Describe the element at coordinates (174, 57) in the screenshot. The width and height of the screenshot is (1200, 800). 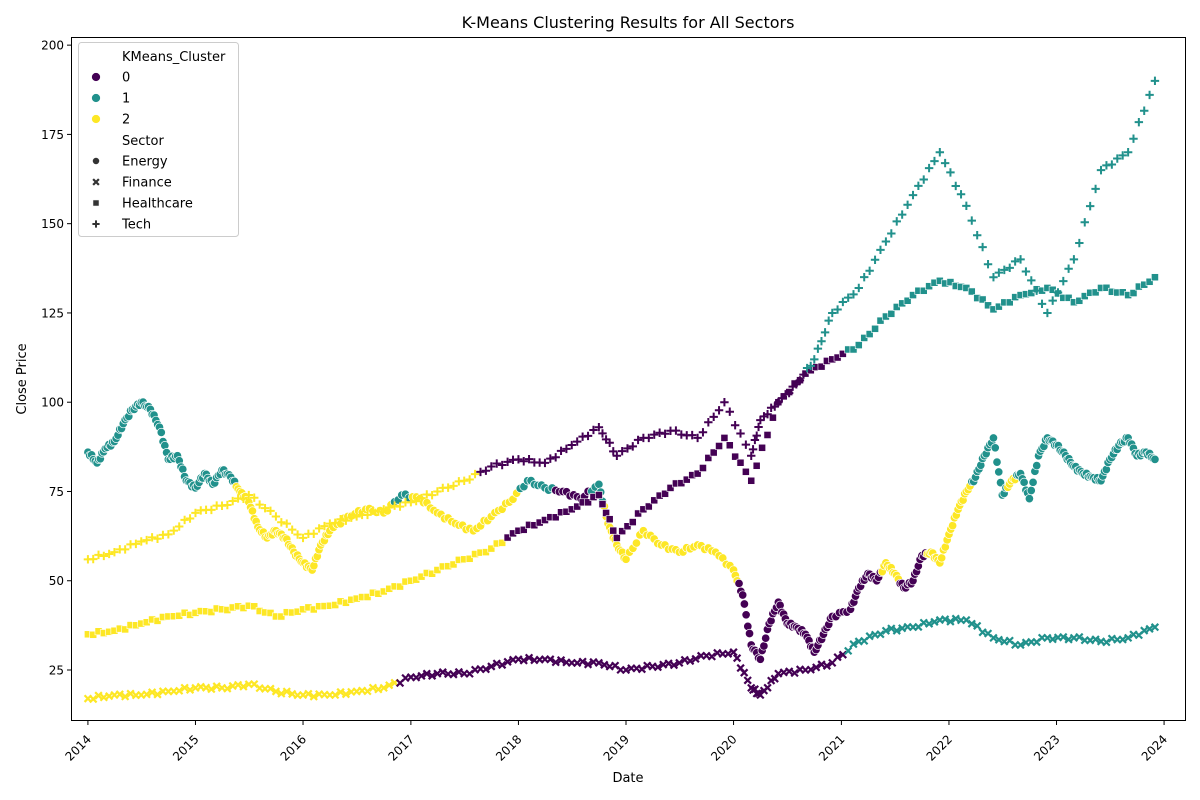
I see `legend-hue-title: KMeans_Cluster` at that location.